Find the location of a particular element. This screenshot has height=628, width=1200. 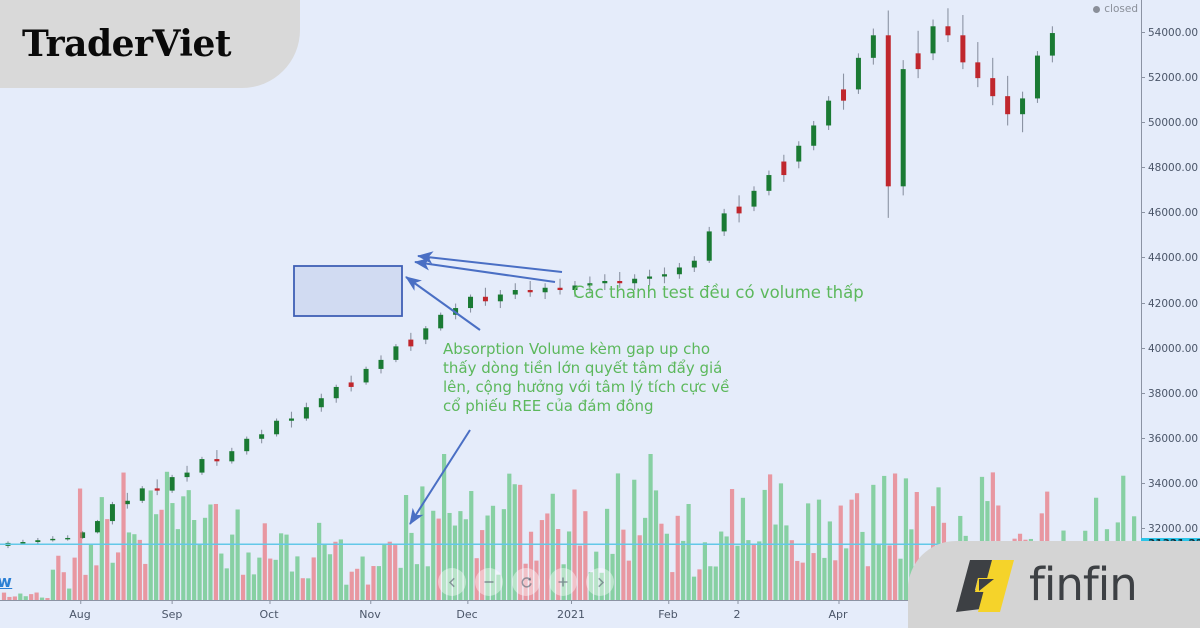

finfin-banner: finfin is located at coordinates (1054, 584).